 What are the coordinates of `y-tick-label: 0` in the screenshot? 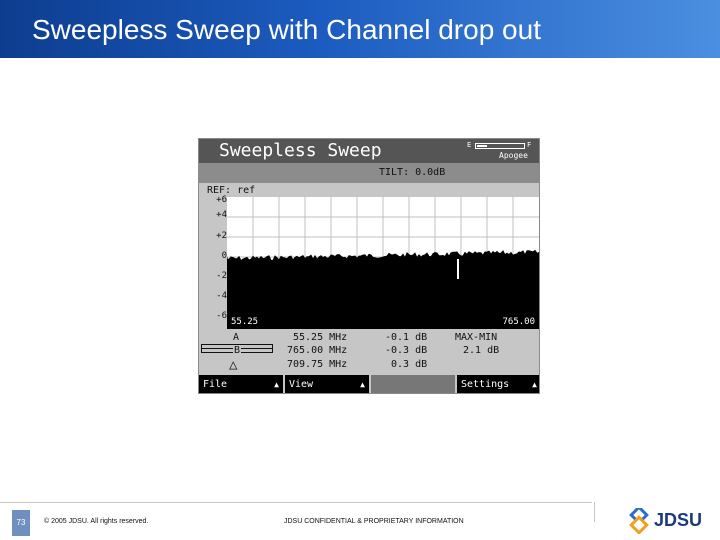 It's located at (224, 256).